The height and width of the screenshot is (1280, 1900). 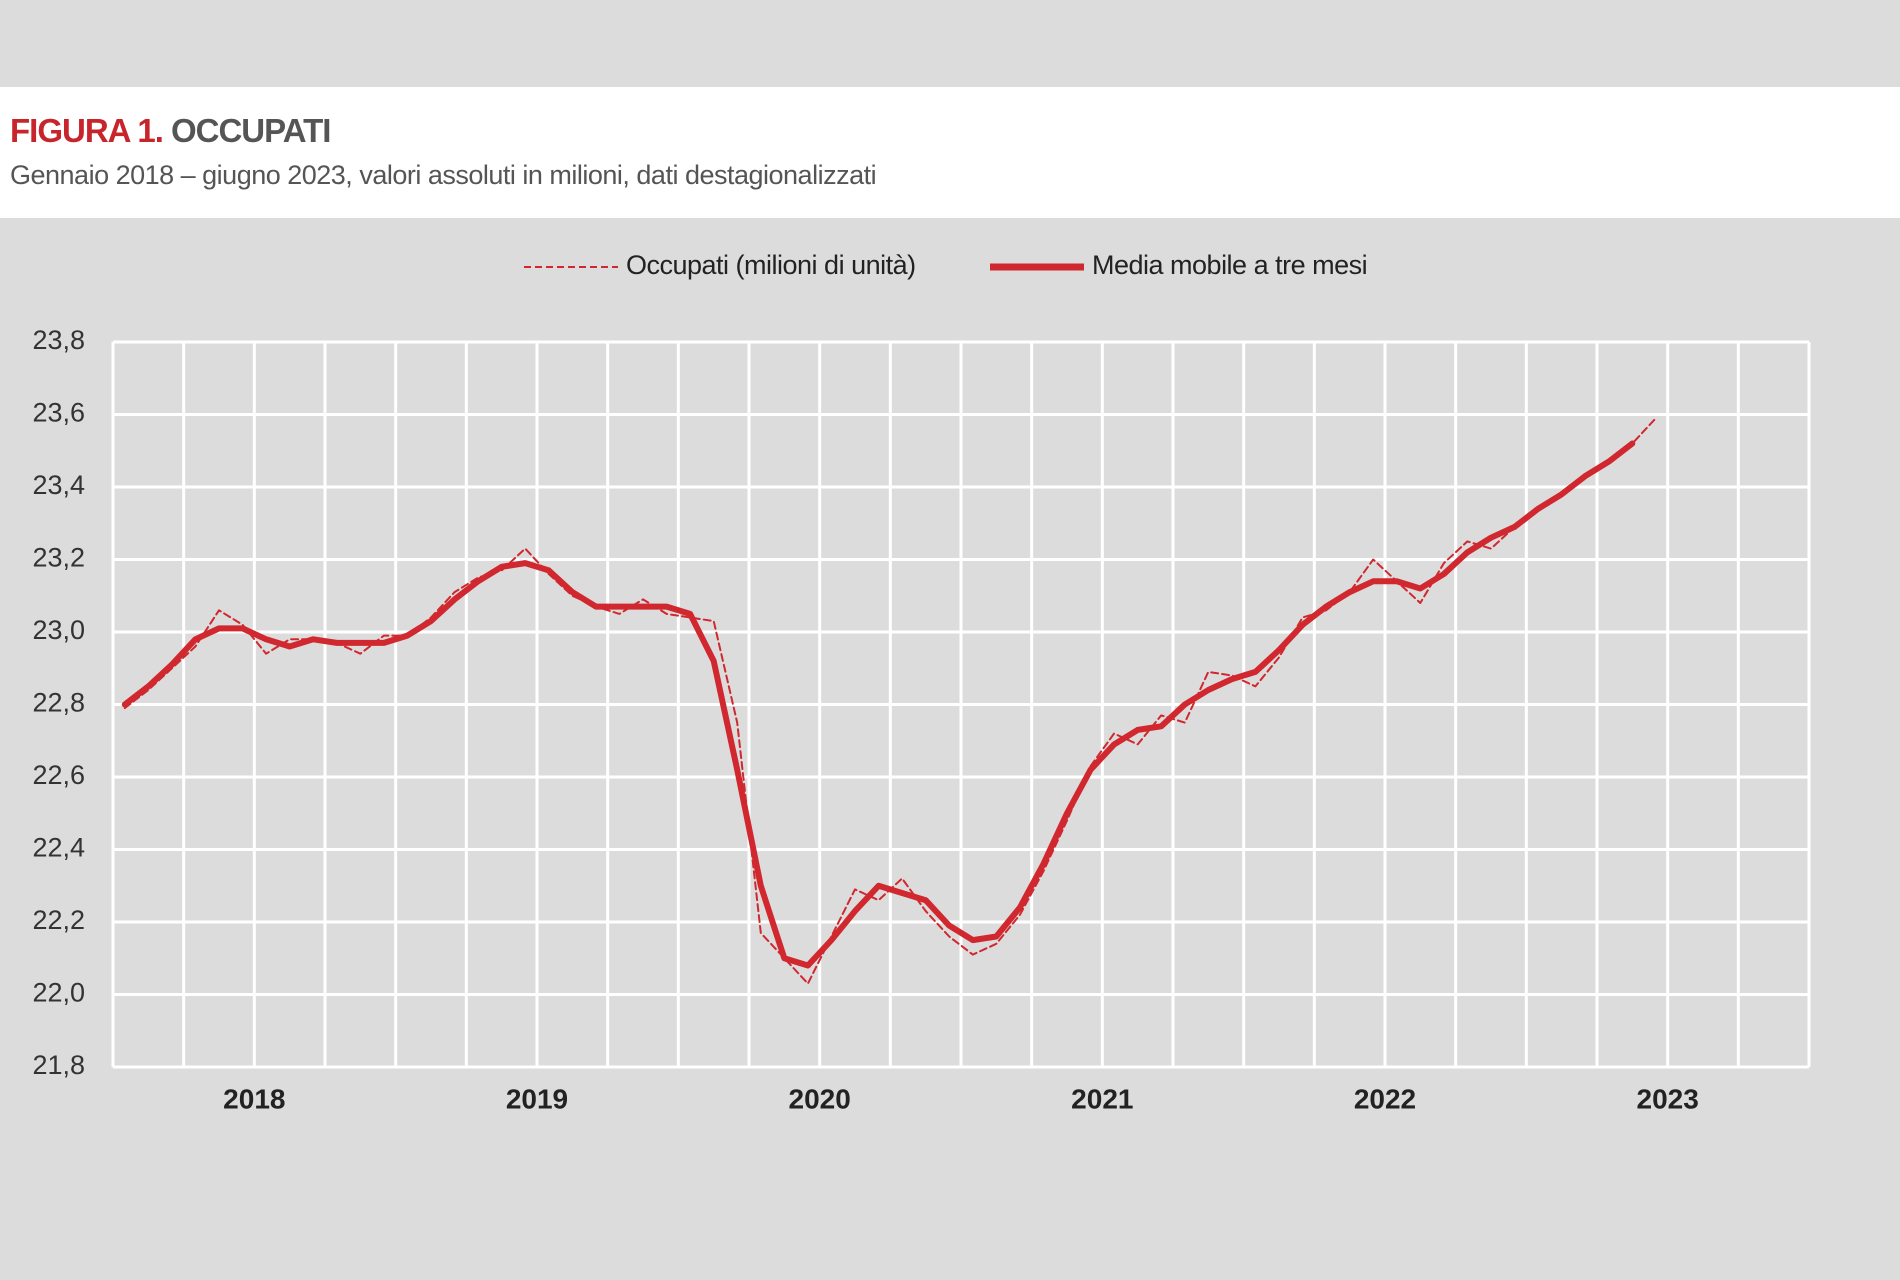 What do you see at coordinates (250, 130) in the screenshot?
I see `title-text: OCCUPATI` at bounding box center [250, 130].